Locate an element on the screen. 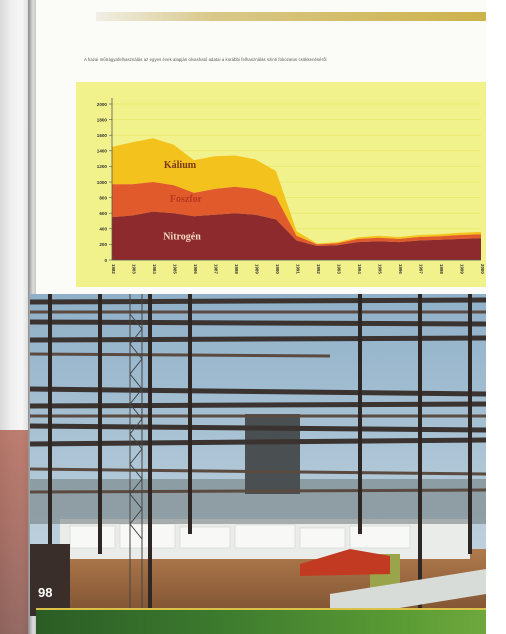 The image size is (506, 634). y-tick-label: 1000 is located at coordinates (102, 182).